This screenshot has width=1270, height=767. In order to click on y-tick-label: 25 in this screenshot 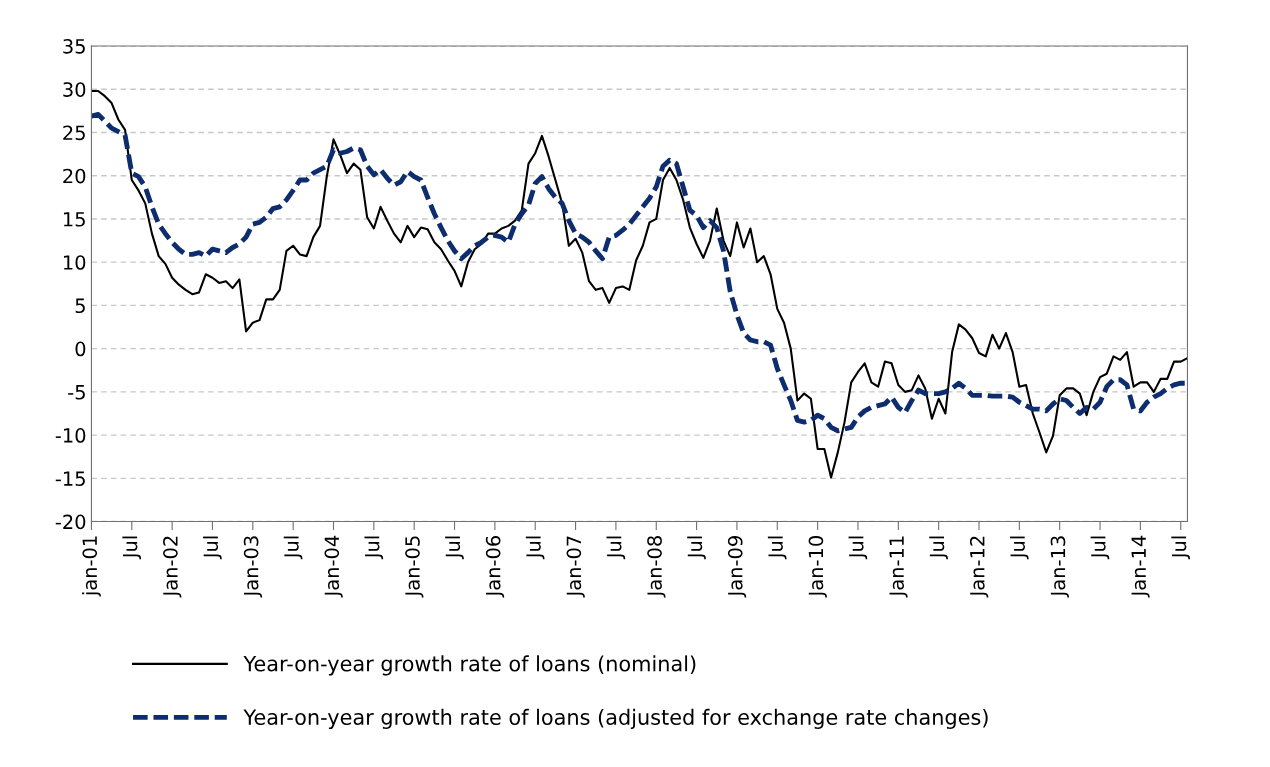, I will do `click(74, 133)`.